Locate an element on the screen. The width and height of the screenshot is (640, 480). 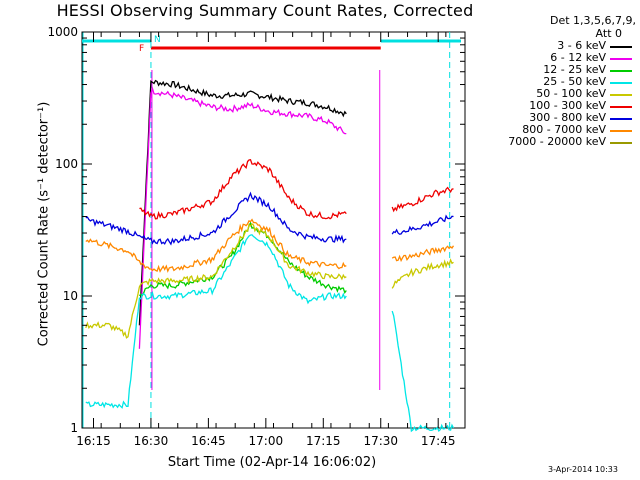
x-tick-label: 17:30 is located at coordinates (380, 441).